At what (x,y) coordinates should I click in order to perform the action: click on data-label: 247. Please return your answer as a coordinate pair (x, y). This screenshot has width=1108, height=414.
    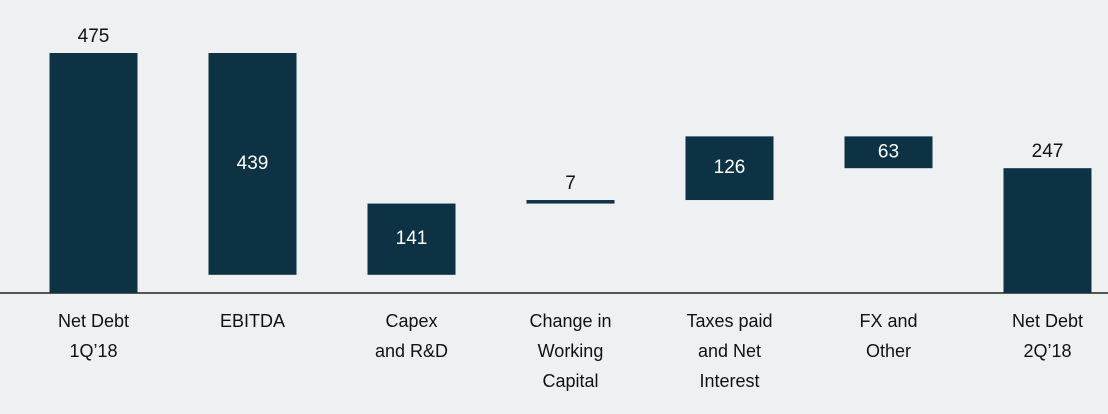
    Looking at the image, I should click on (1048, 151).